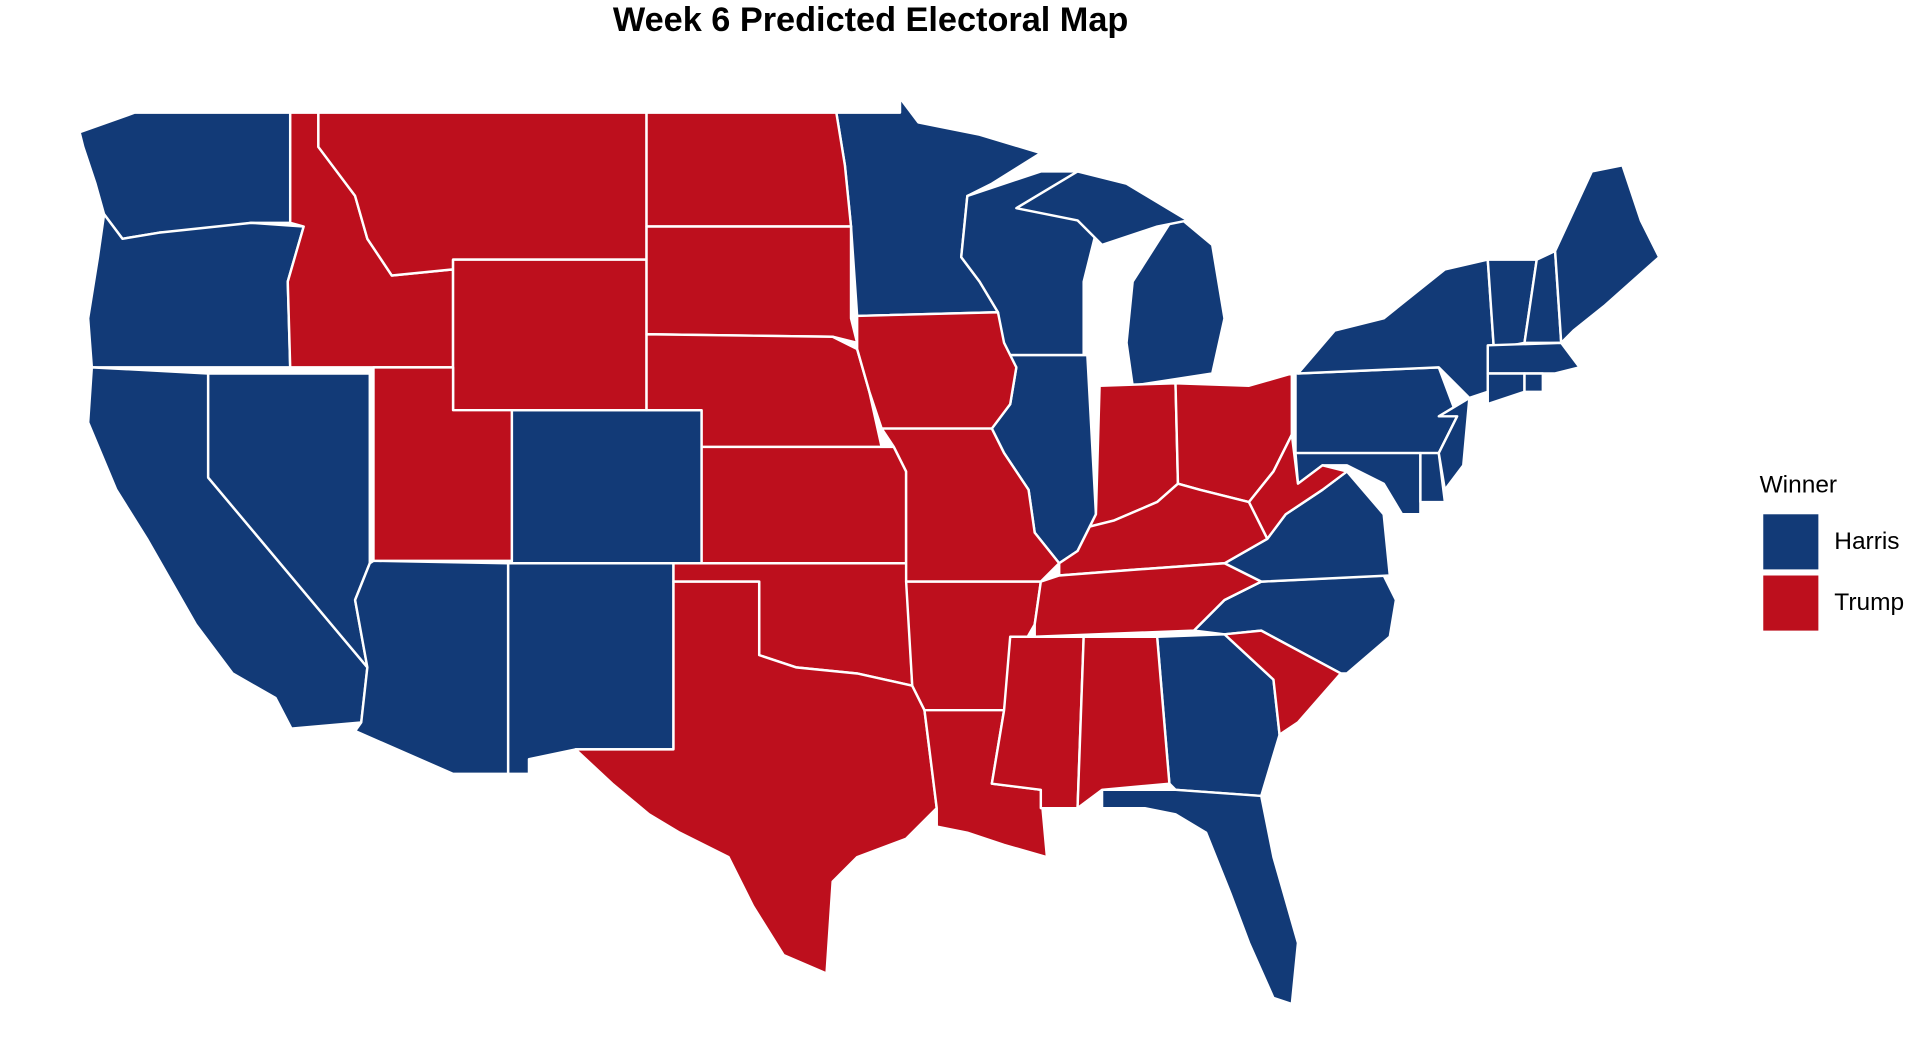 The width and height of the screenshot is (1920, 1056). What do you see at coordinates (590, 669) in the screenshot?
I see `state-nm` at bounding box center [590, 669].